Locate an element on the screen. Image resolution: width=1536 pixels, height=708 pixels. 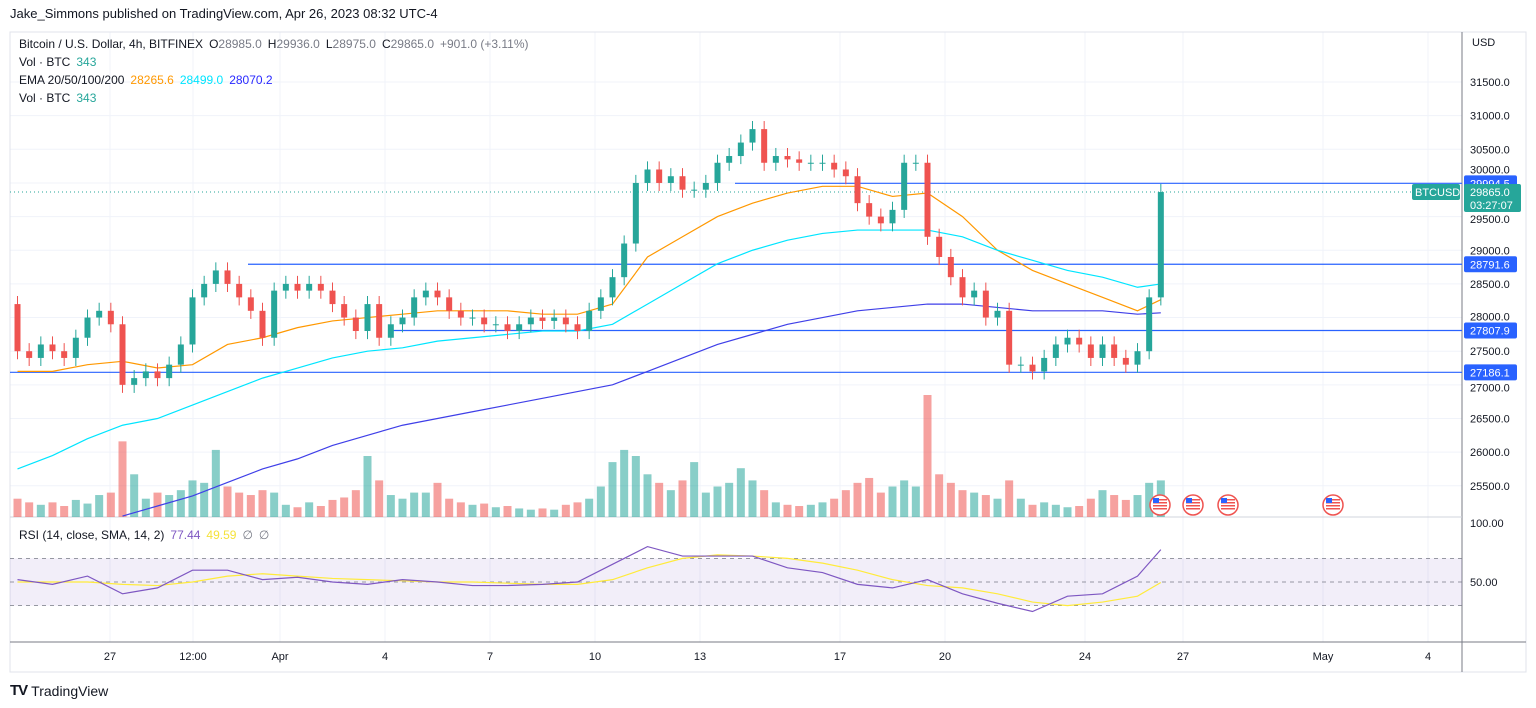
rsi-legend: RSI (14, close, SMA, 14, 2) 77.44 49.59 ∅ ∅ is located at coordinates (144, 535).